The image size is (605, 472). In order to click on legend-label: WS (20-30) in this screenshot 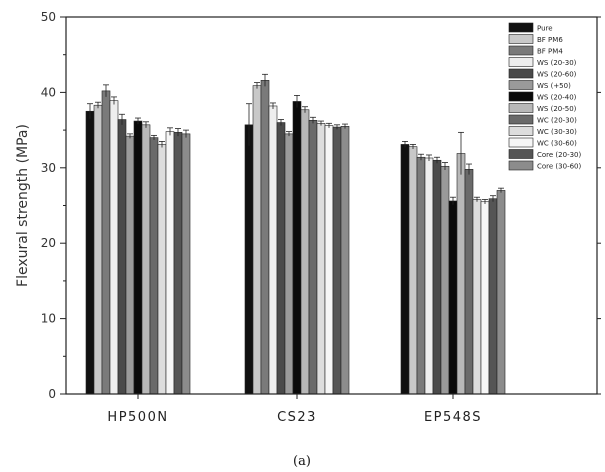, I will do `click(557, 63)`.